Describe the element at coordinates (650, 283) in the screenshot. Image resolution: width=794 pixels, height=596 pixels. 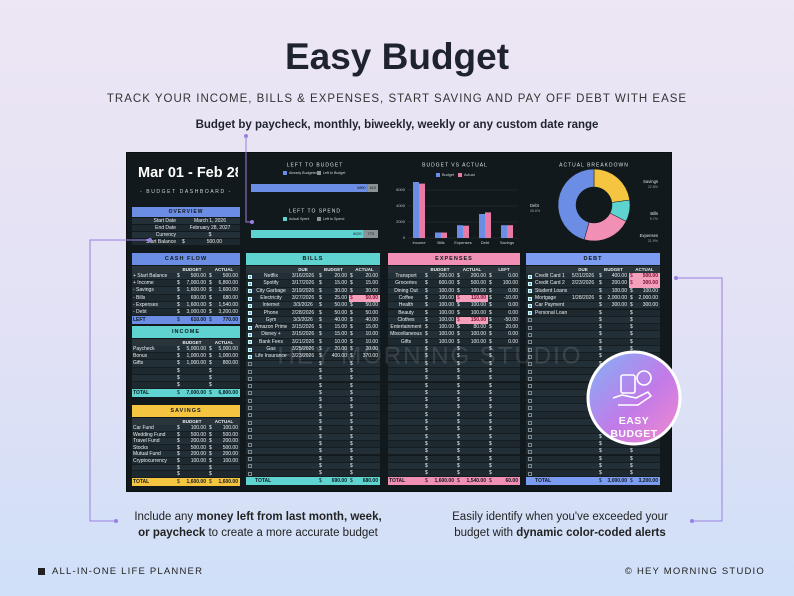
I see `cell: 300.00` at that location.